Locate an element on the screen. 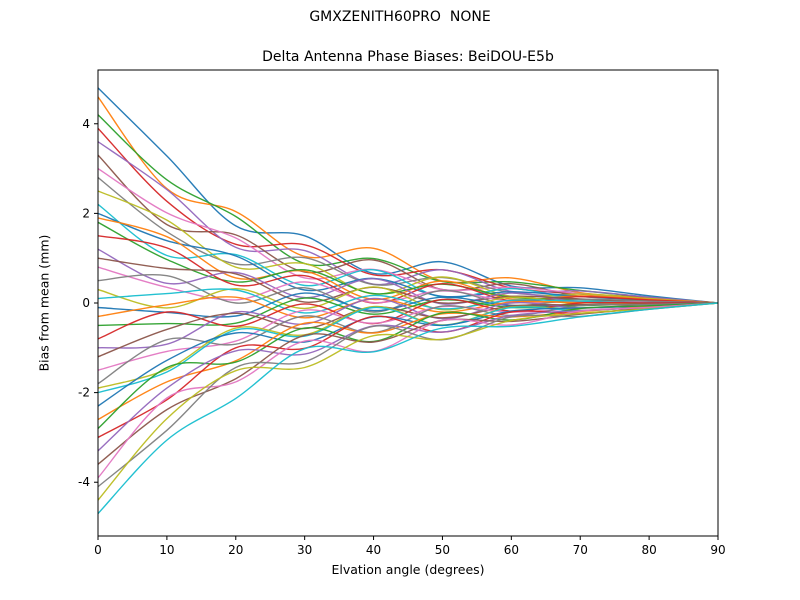  axes-title: Delta Antenna Phase Biases: BeiDOU-E5b is located at coordinates (408, 57).